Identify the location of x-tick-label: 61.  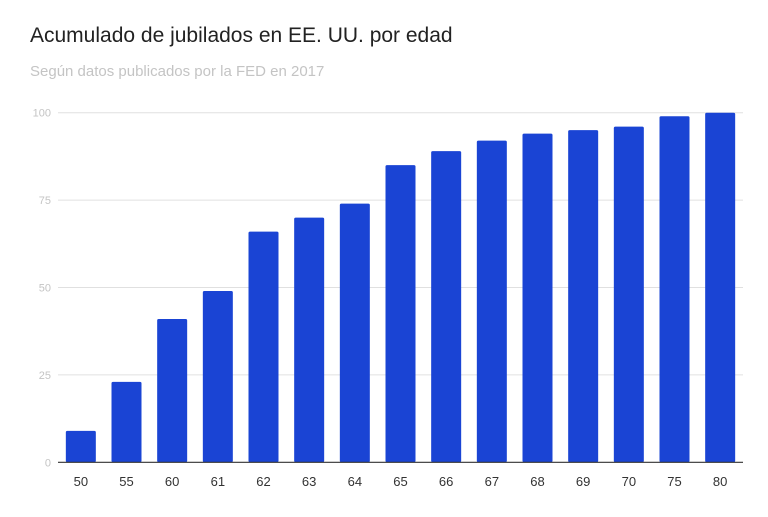
(218, 481).